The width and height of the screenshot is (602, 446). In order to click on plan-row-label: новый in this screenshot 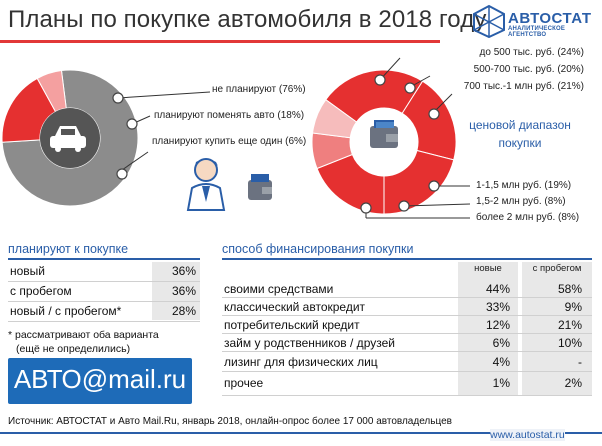, I will do `click(28, 271)`.